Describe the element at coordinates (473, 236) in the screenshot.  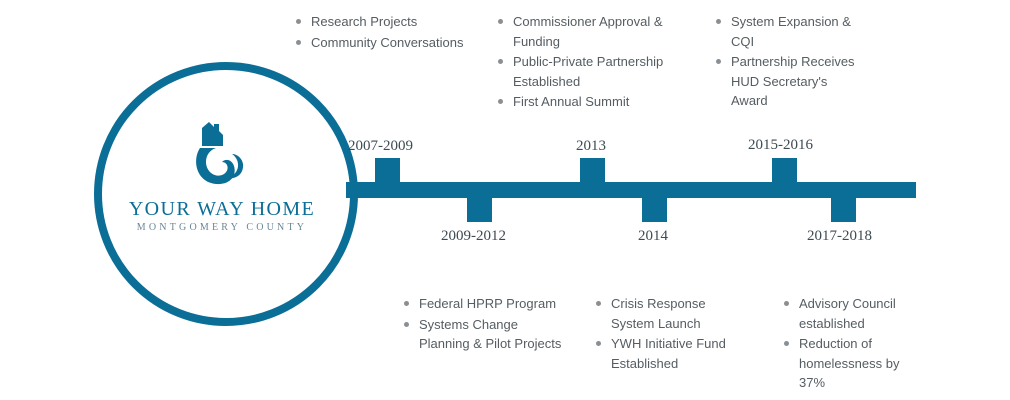
I see `year-label: 2009-2012` at that location.